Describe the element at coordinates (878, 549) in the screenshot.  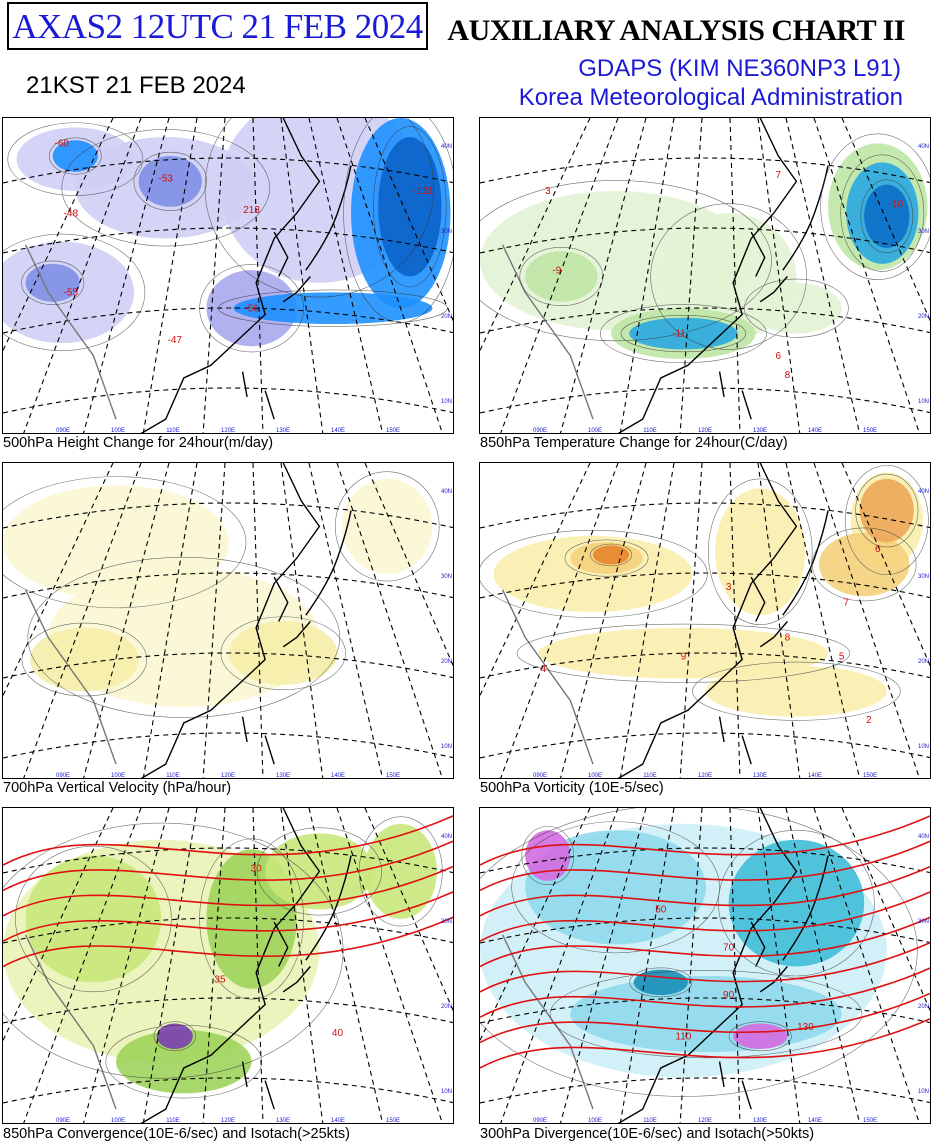
I see `contour-value-label: 6` at that location.